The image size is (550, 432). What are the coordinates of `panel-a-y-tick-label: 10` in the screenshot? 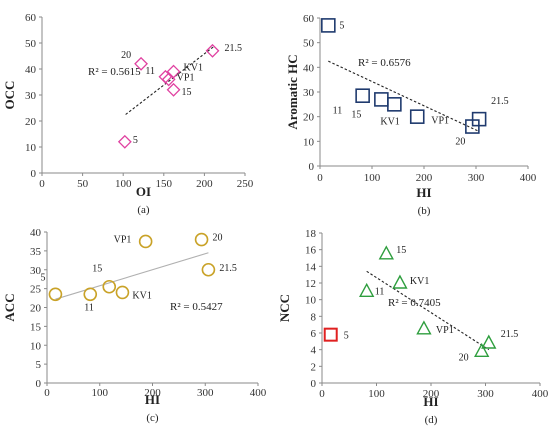 It's located at (31, 148).